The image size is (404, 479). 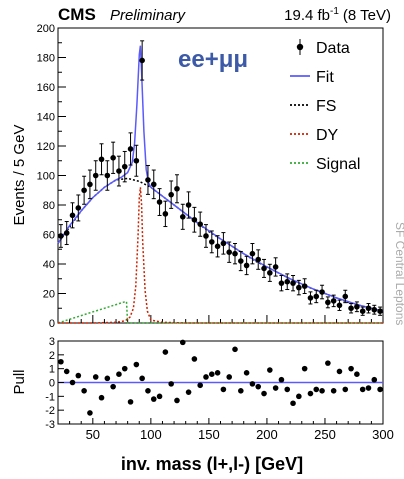 What do you see at coordinates (383, 434) in the screenshot?
I see `x-tick-label: 300` at bounding box center [383, 434].